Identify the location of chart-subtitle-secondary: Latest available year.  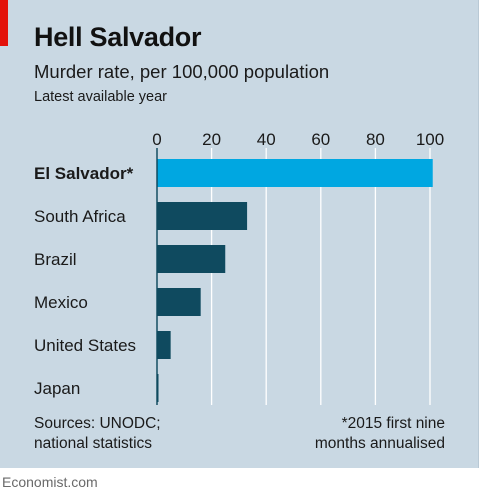
(100, 97).